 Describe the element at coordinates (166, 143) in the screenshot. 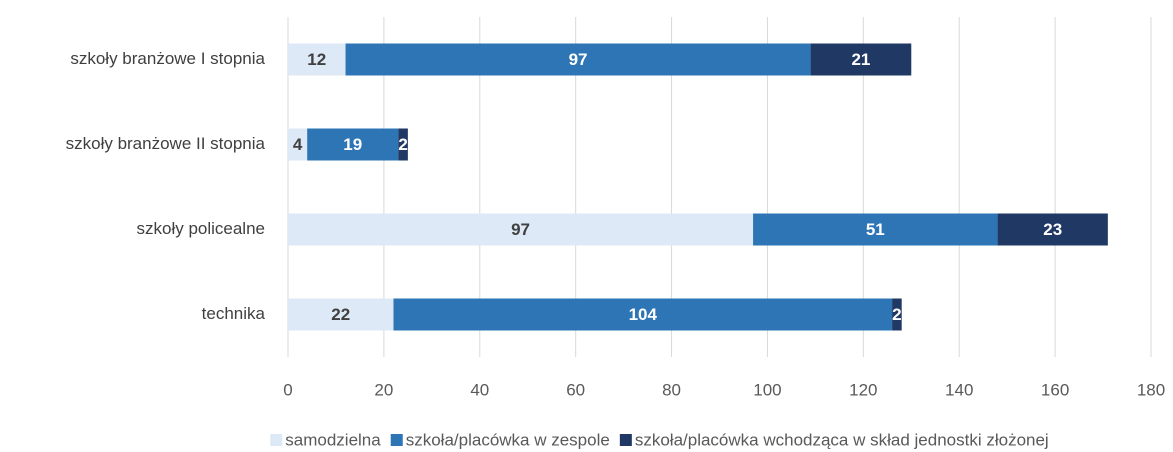

I see `category-label: szkoły branżowe II stopnia` at that location.